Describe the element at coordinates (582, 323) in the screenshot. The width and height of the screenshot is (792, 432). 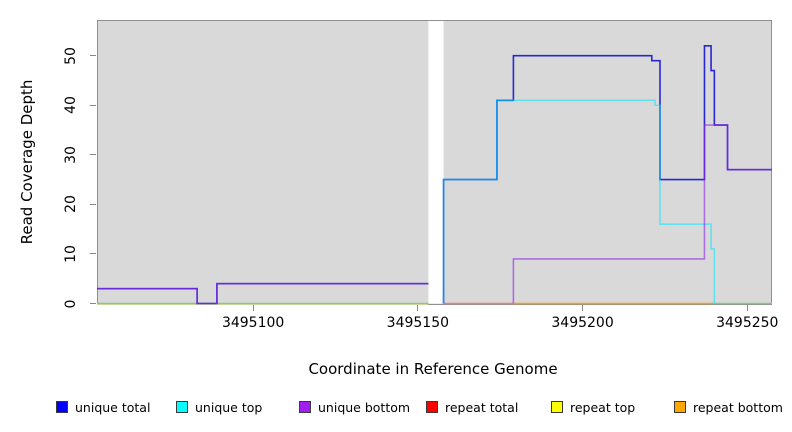
I see `x-tick-label: 3495200` at that location.